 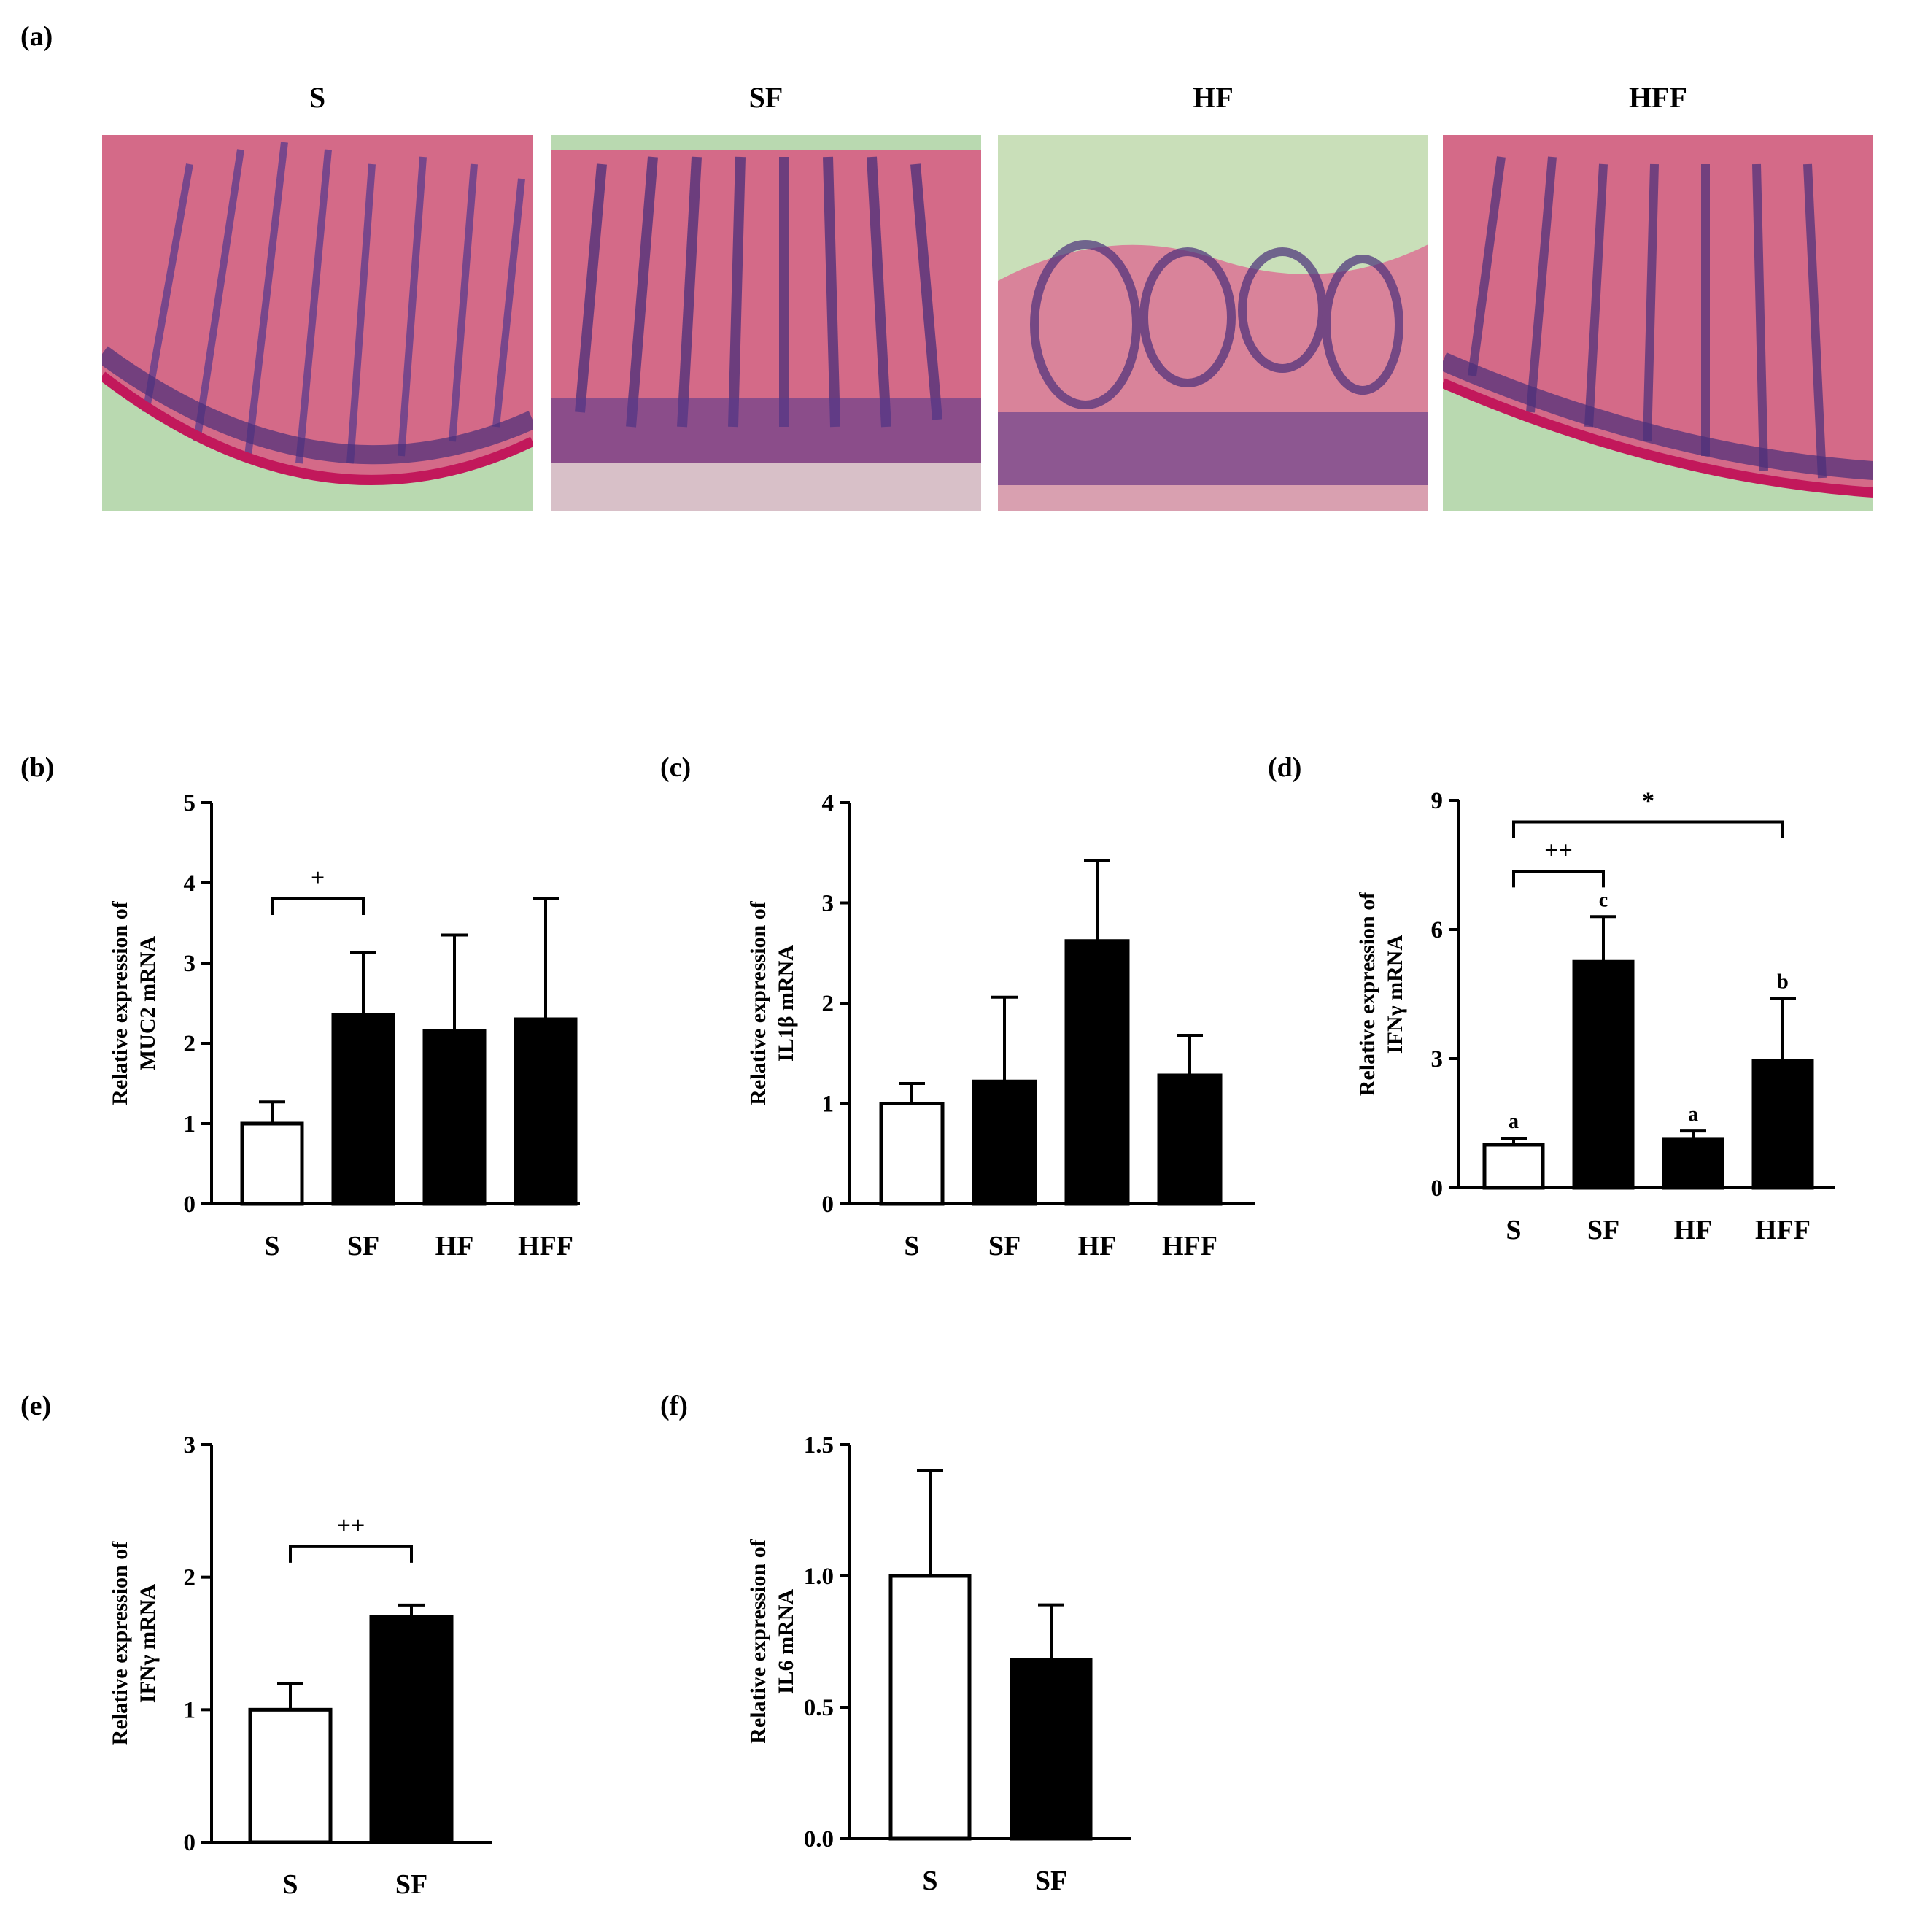 I want to click on y-axis-label: Relative expression of IL6 mRNA, so click(x=772, y=1641).